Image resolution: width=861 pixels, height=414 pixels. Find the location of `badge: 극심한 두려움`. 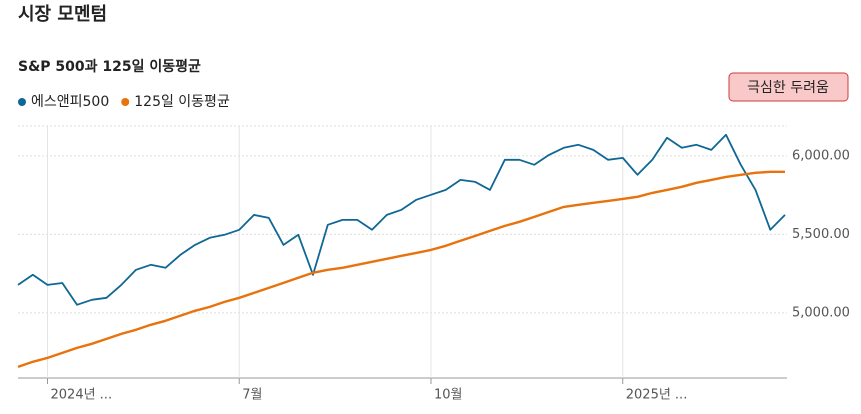

badge: 극심한 두려움 is located at coordinates (788, 88).